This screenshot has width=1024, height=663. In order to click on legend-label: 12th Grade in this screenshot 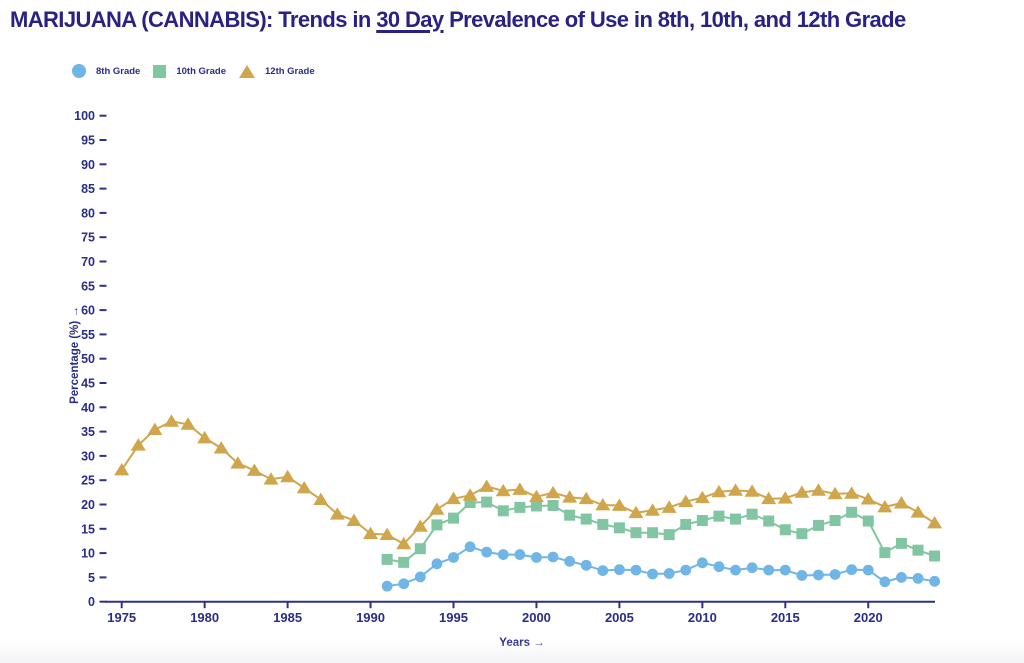, I will do `click(290, 71)`.